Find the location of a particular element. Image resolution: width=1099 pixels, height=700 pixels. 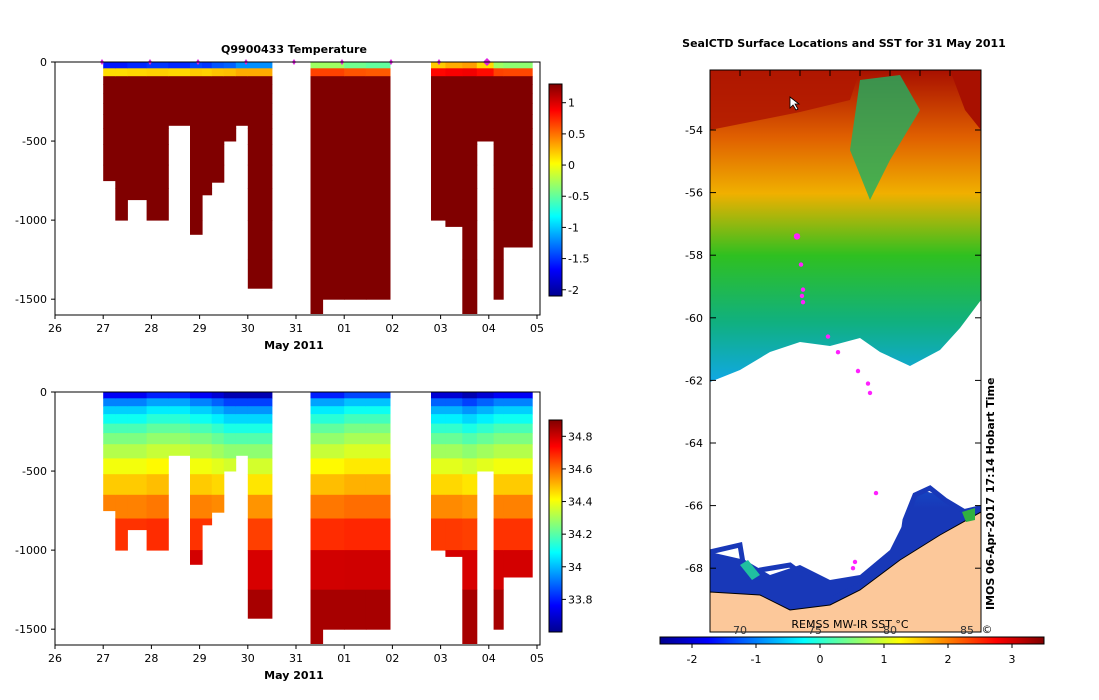

y-tick-label: -500 is located at coordinates (34, 471).